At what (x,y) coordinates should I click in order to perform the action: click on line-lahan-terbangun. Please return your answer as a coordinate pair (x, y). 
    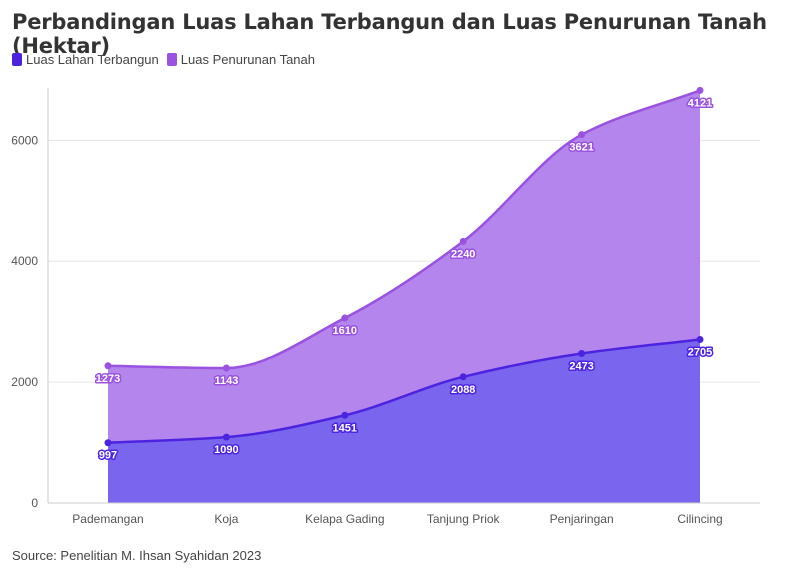
    Looking at the image, I should click on (404, 391).